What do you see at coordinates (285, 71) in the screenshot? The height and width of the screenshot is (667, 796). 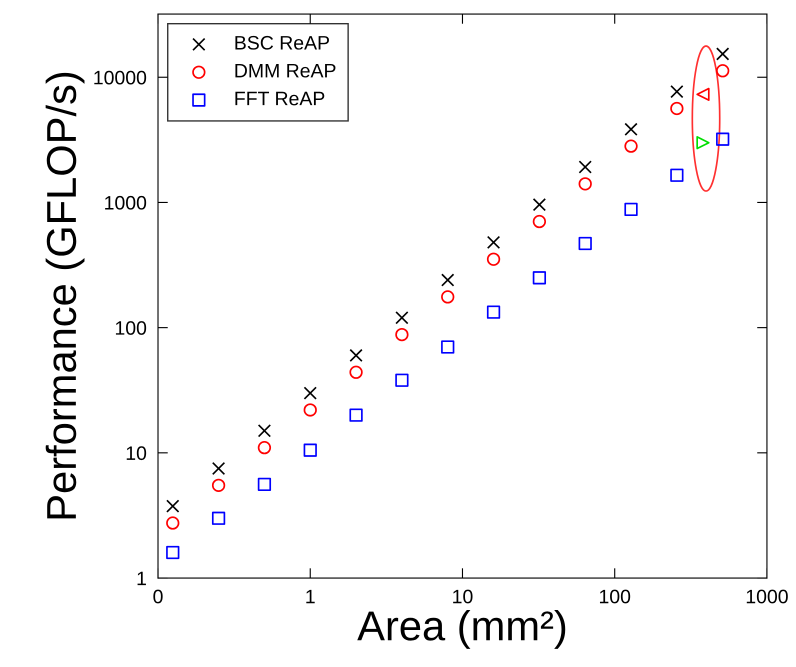 I see `legend-label: DMM ReAP` at bounding box center [285, 71].